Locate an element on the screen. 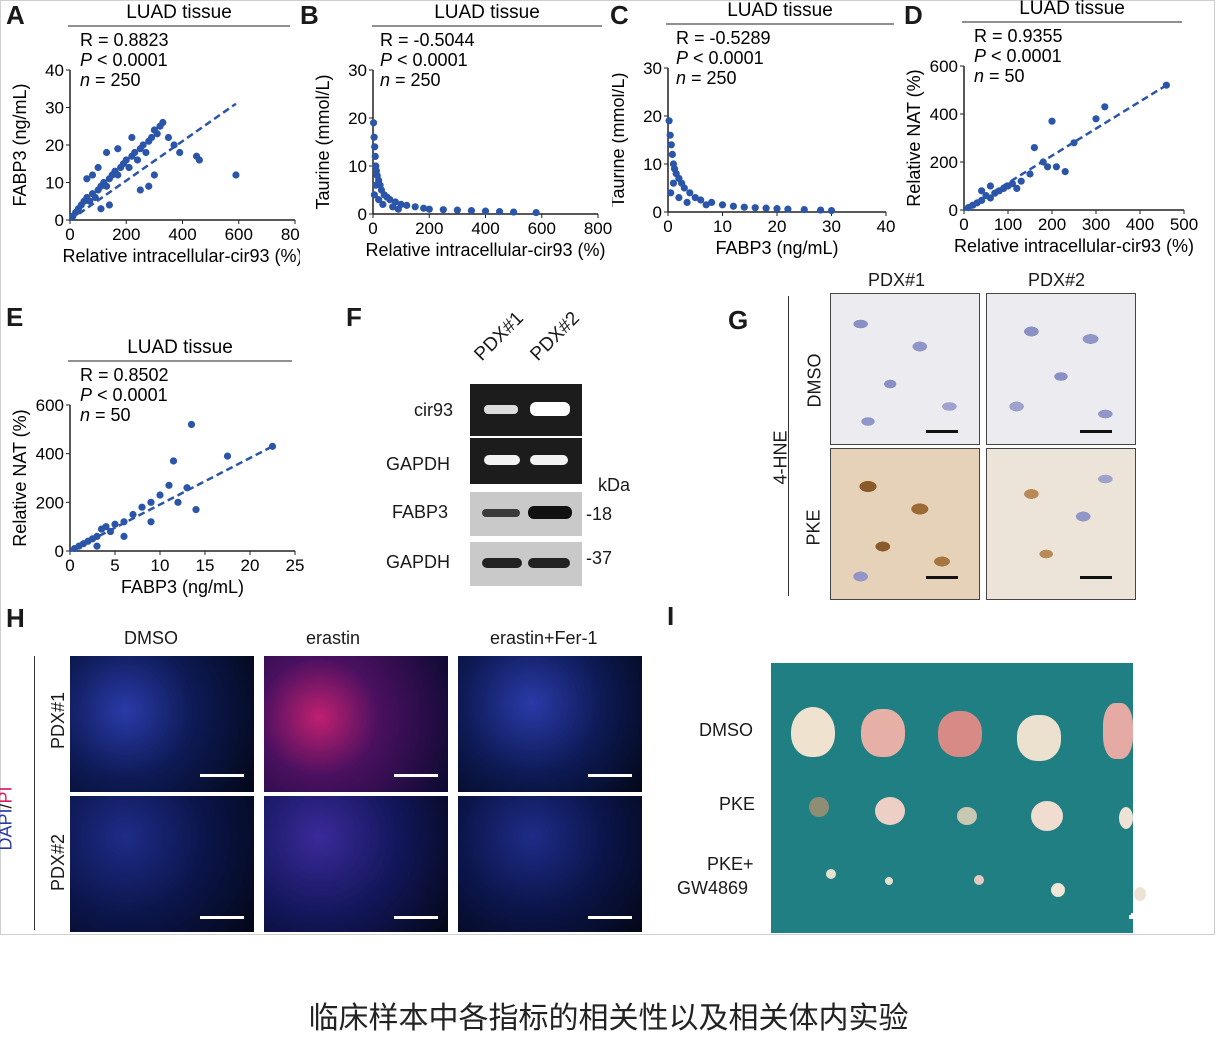 This screenshot has width=1217, height=1054. stat-line: n = 250 is located at coordinates (410, 80).